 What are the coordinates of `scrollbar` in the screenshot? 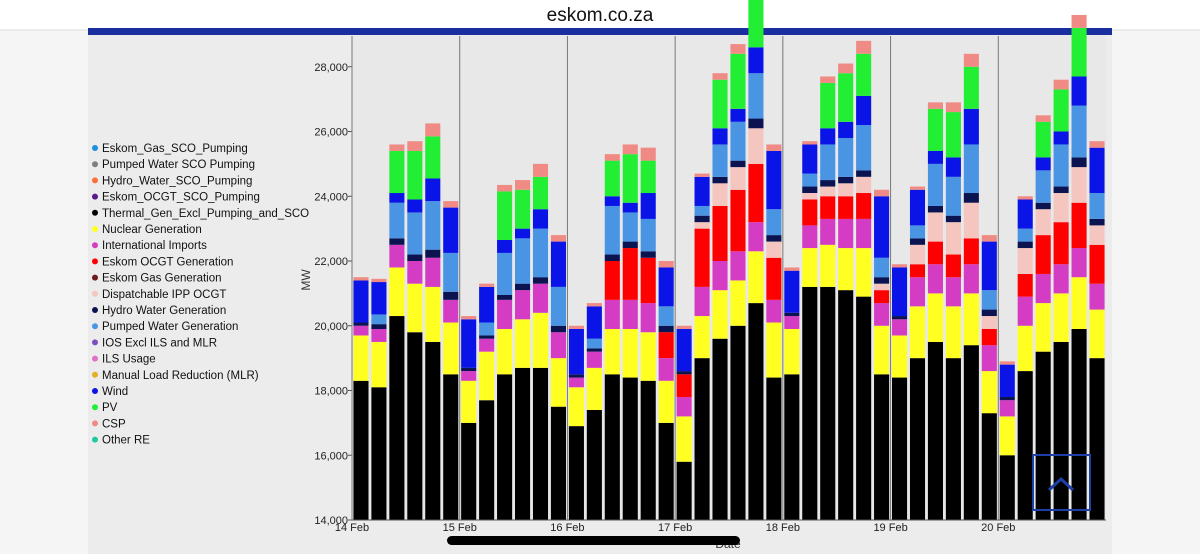 It's located at (593, 540).